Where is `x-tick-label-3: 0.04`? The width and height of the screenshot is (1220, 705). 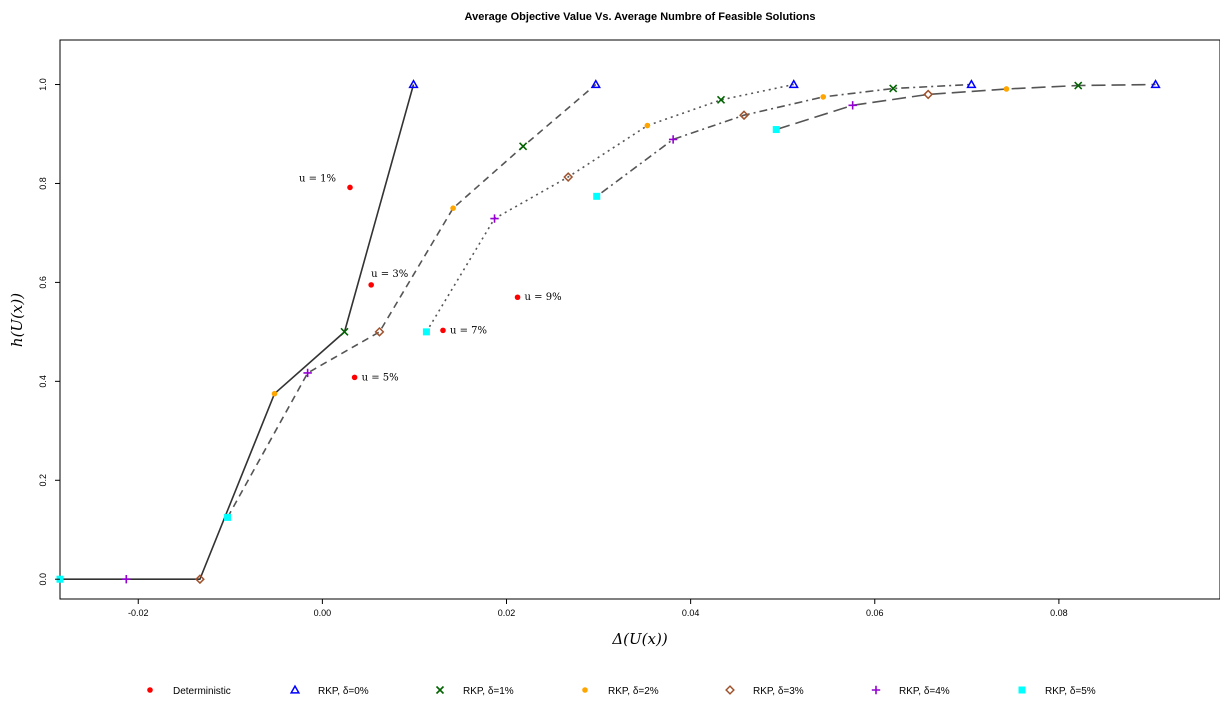
x-tick-label-3: 0.04 is located at coordinates (691, 613).